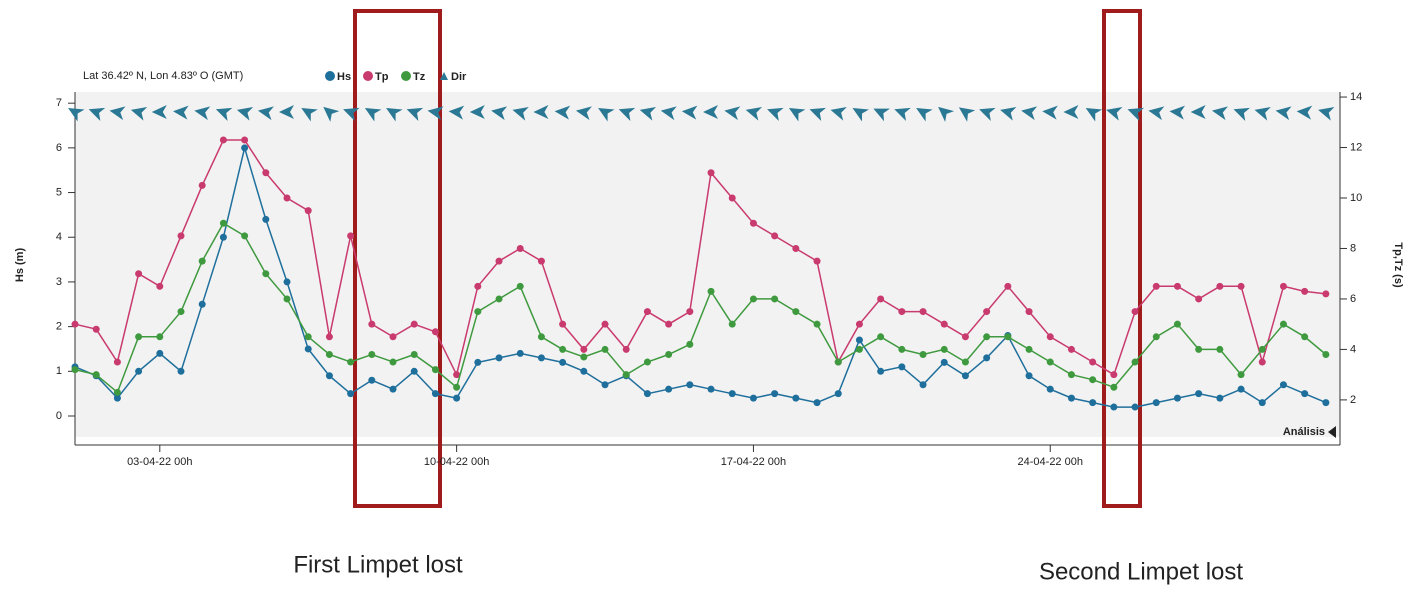 The height and width of the screenshot is (608, 1417). What do you see at coordinates (20, 265) in the screenshot?
I see `y-axis-label: Hs (m)` at bounding box center [20, 265].